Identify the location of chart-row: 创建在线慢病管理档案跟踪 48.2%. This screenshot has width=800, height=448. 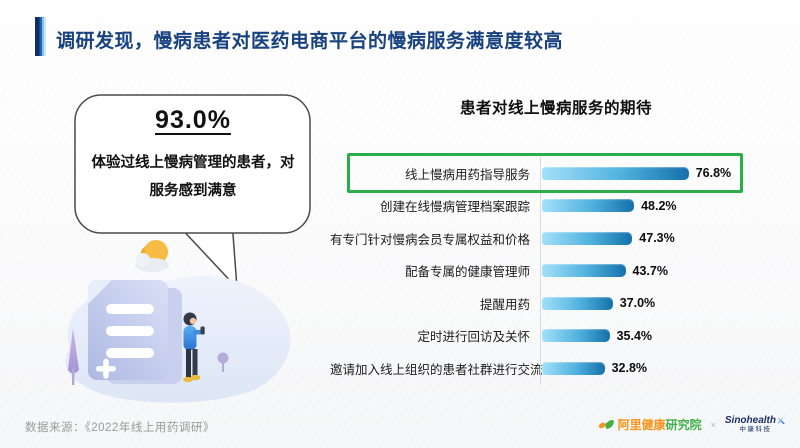
(556, 205).